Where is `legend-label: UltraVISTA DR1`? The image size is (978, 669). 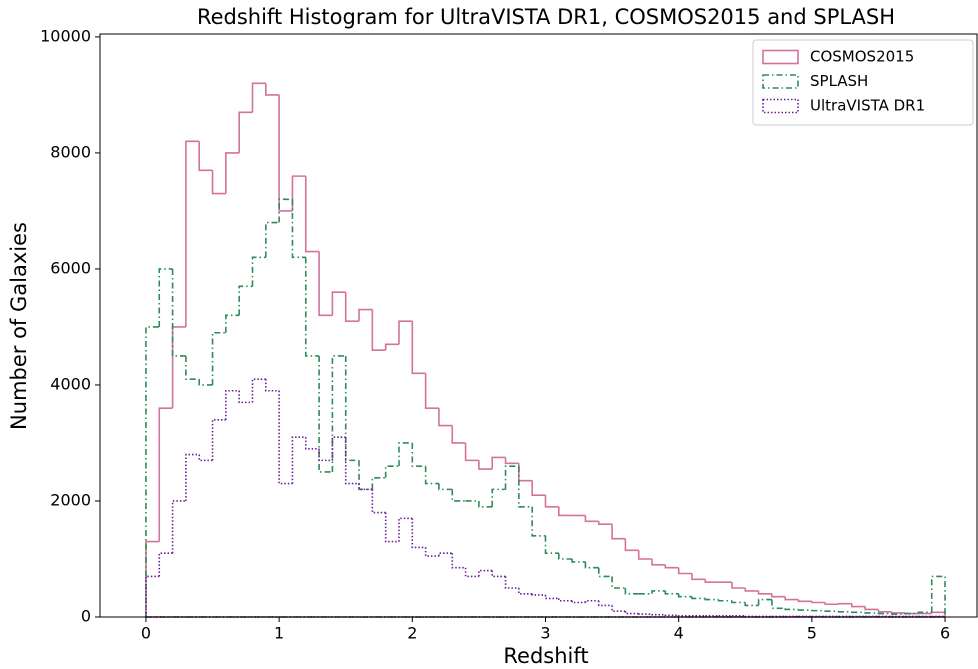 legend-label: UltraVISTA DR1 is located at coordinates (867, 106).